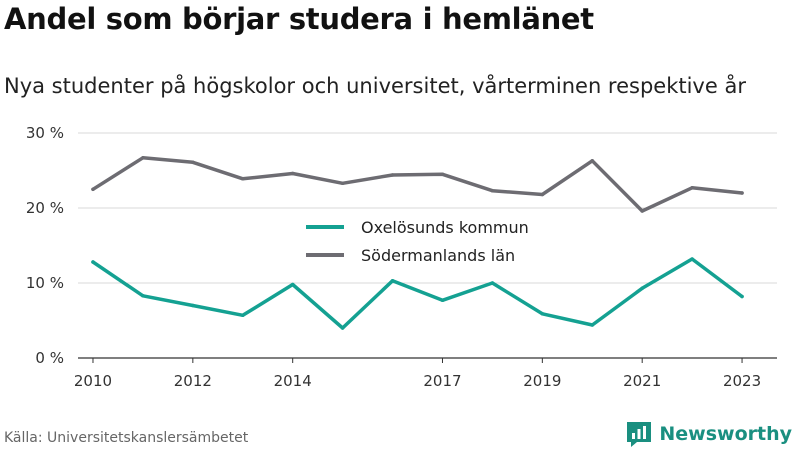 The image size is (800, 450). I want to click on y-axis: 0 % 10 % 20 % 30 %, so click(45, 245).